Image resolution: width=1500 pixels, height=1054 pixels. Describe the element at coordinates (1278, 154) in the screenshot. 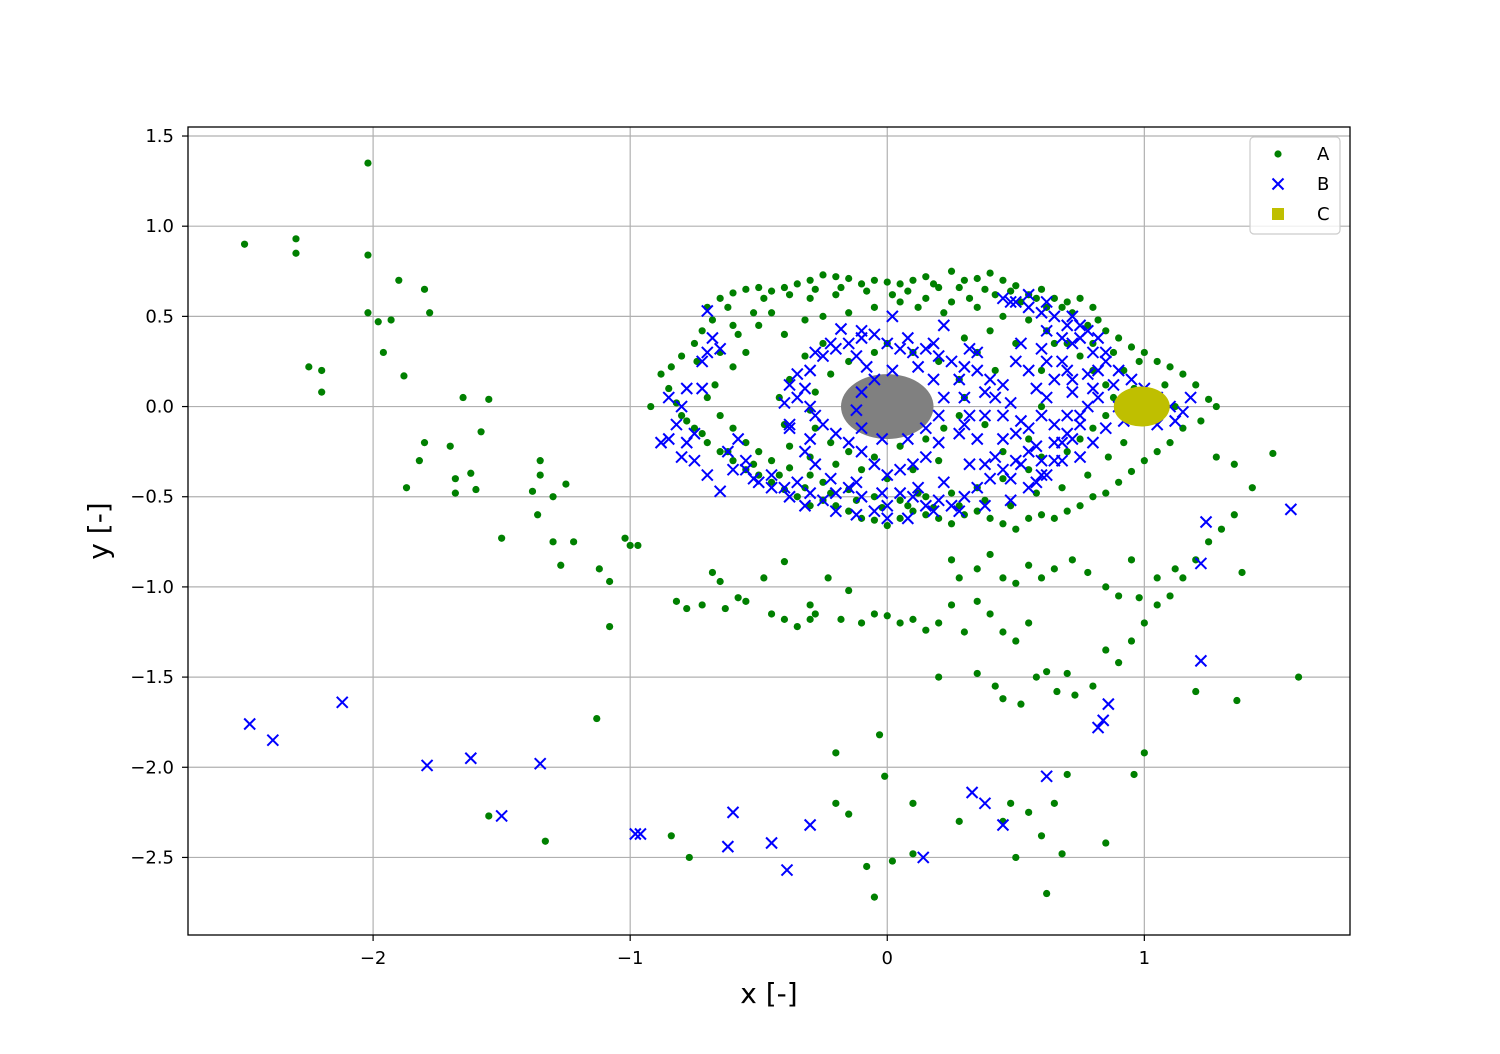

I see `legend-marker-a` at that location.